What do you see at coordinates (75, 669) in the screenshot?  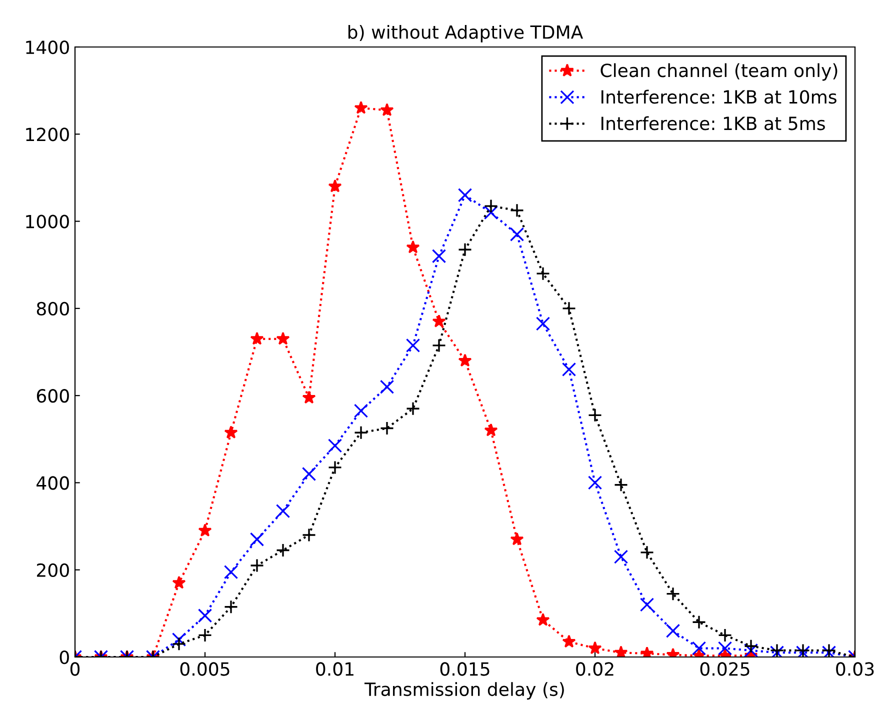 I see `x-tick-label: 0` at bounding box center [75, 669].